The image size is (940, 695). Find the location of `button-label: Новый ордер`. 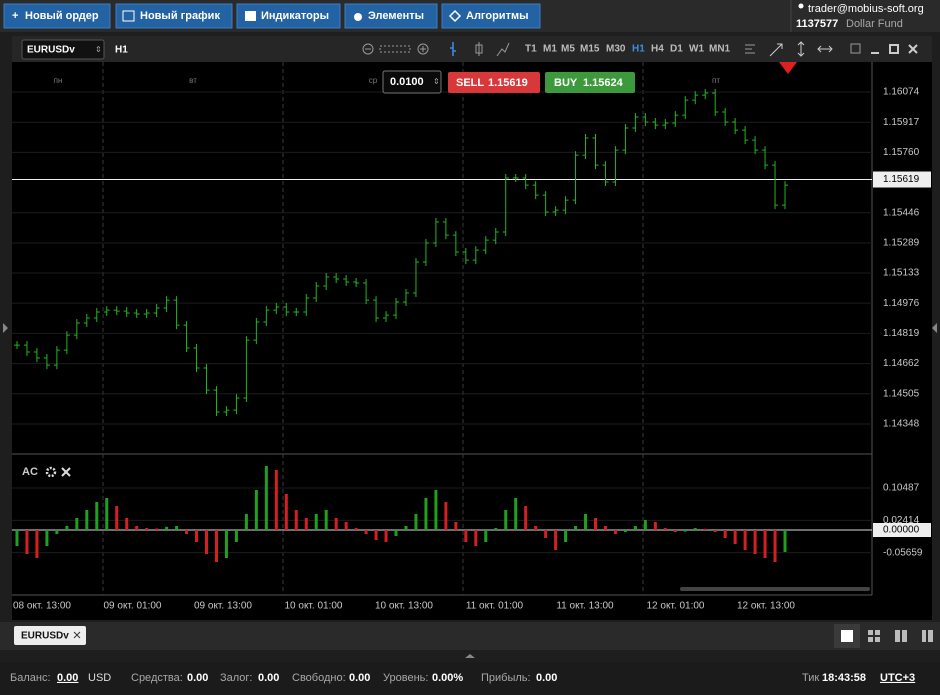

button-label: Новый ордер is located at coordinates (62, 16).